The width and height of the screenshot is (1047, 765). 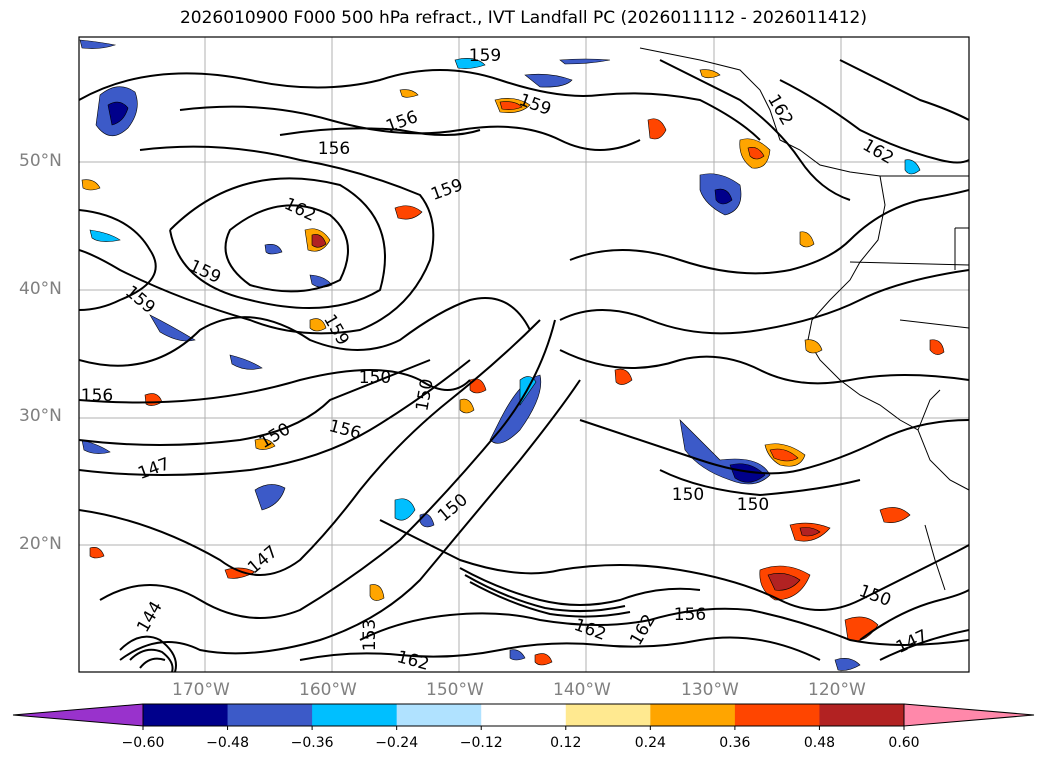 I want to click on colorbar-tick-label: −0.12, so click(x=481, y=743).